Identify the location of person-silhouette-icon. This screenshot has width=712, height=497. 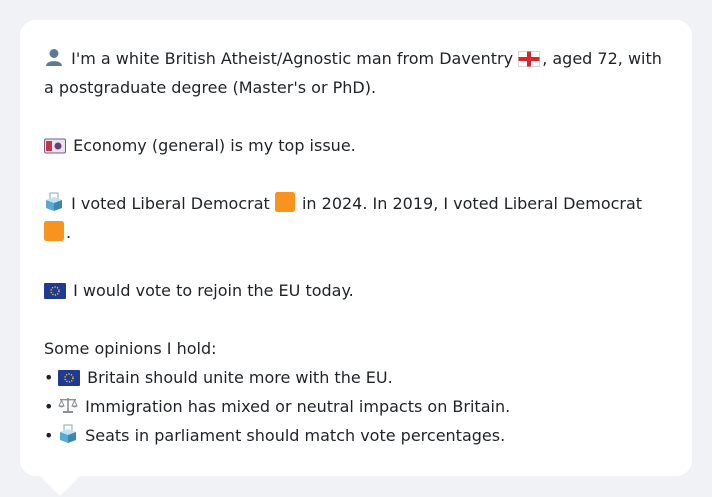
(54, 57).